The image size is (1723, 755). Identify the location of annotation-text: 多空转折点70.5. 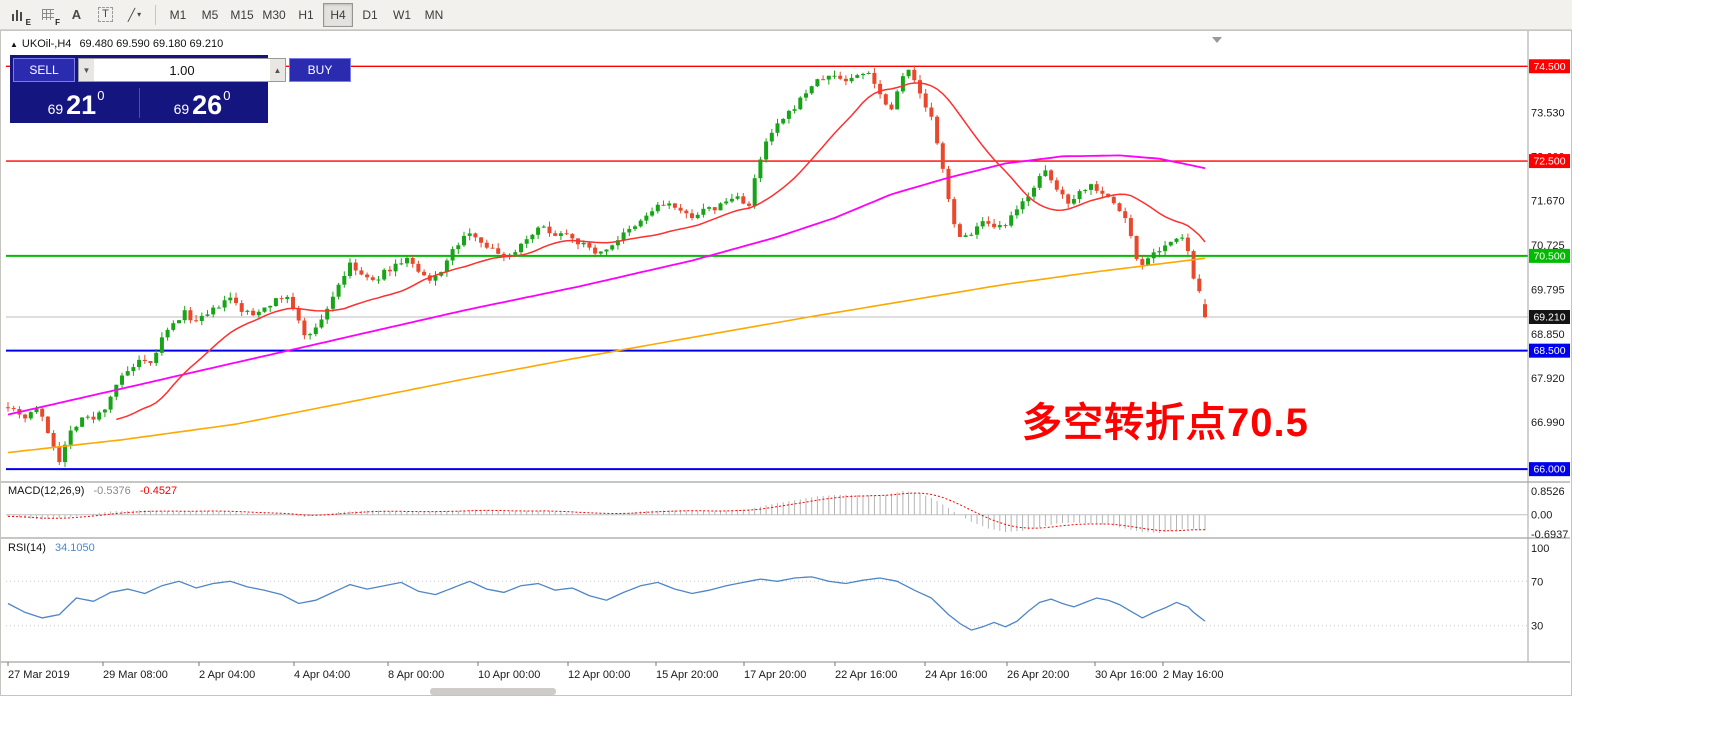
(1165, 423).